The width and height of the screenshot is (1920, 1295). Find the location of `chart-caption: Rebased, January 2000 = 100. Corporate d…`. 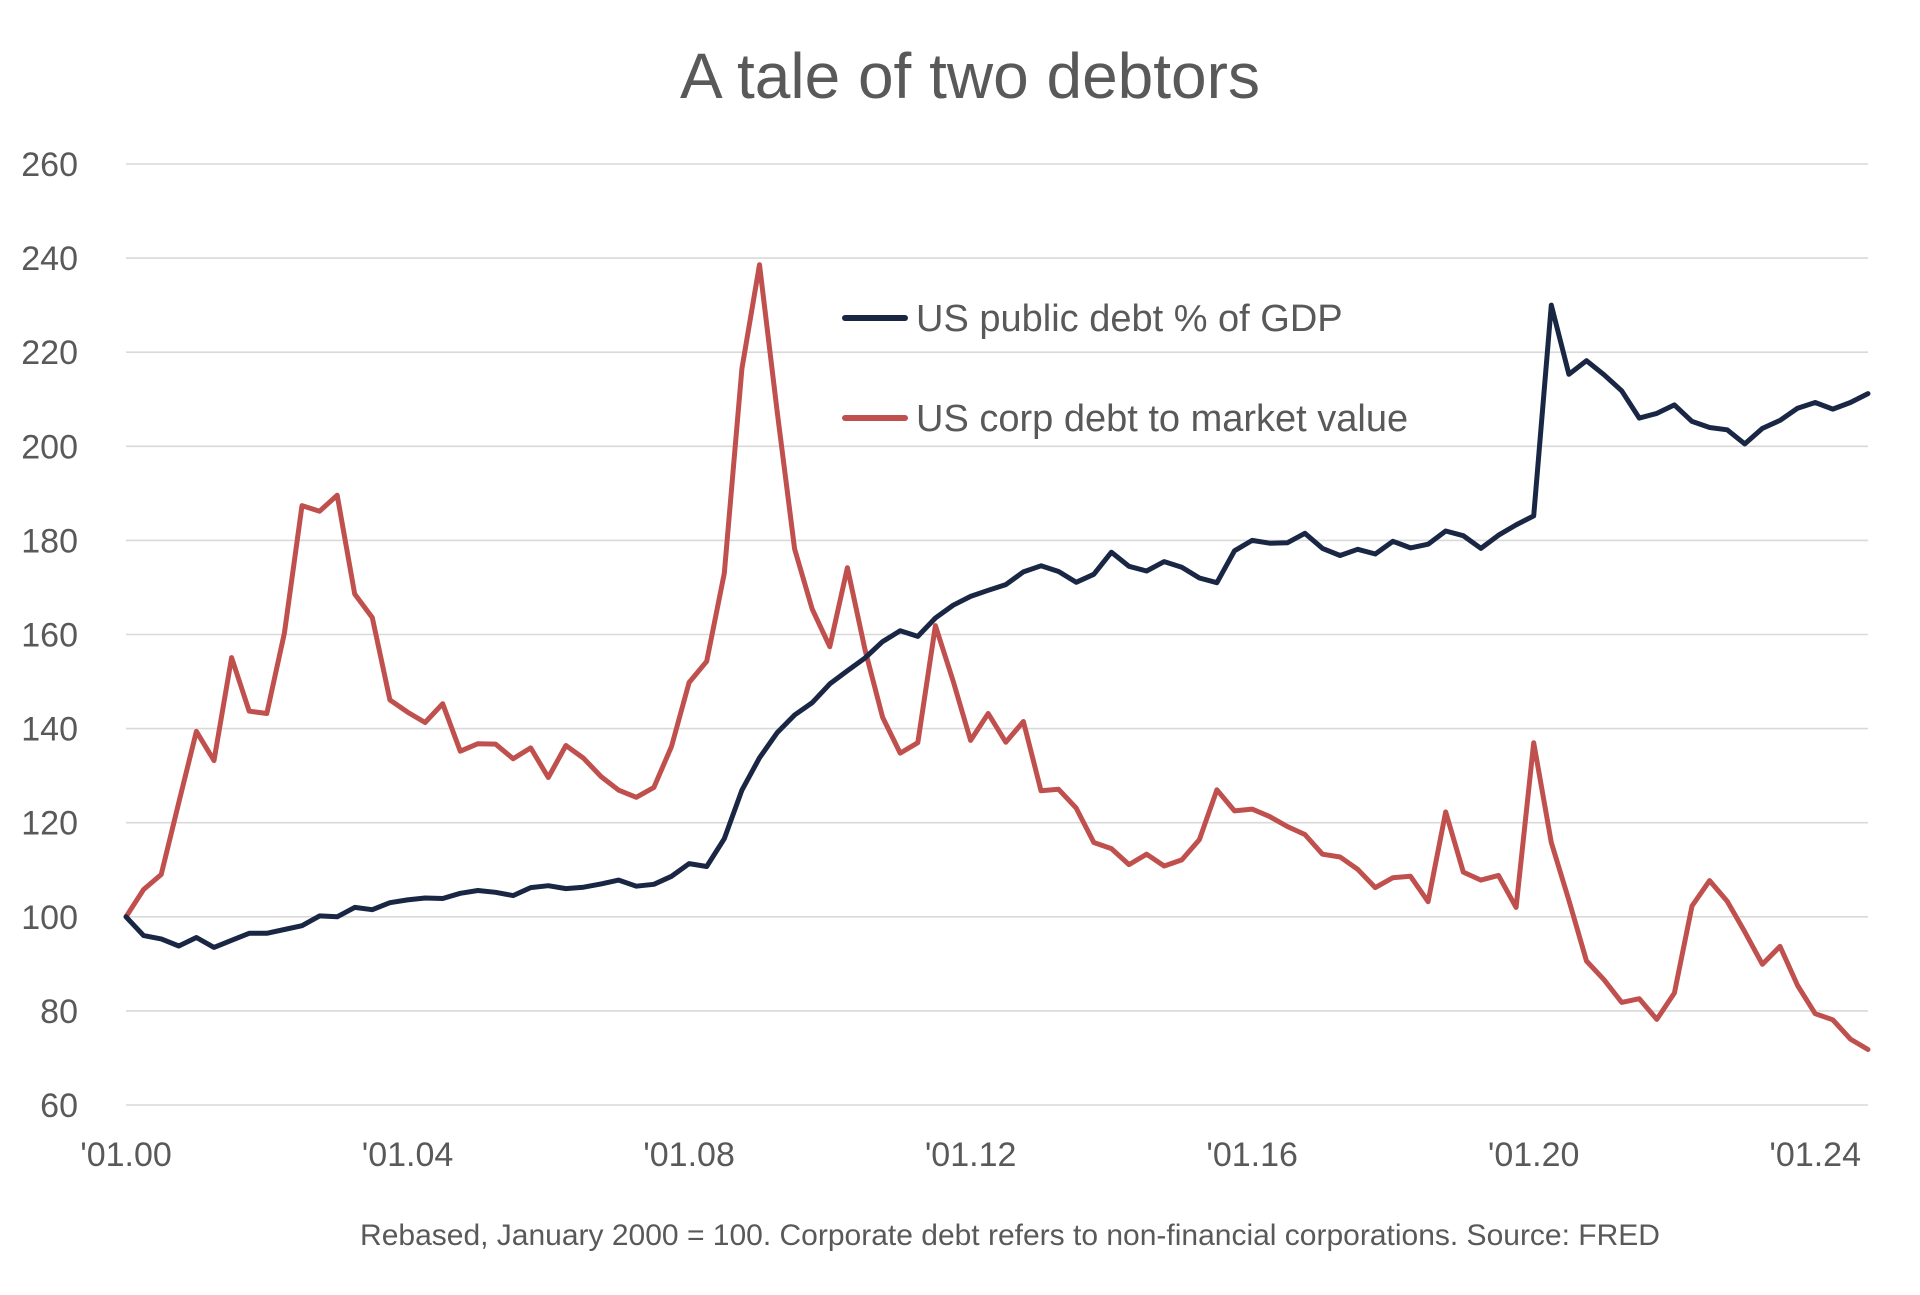

chart-caption: Rebased, January 2000 = 100. Corporate d… is located at coordinates (1010, 1235).